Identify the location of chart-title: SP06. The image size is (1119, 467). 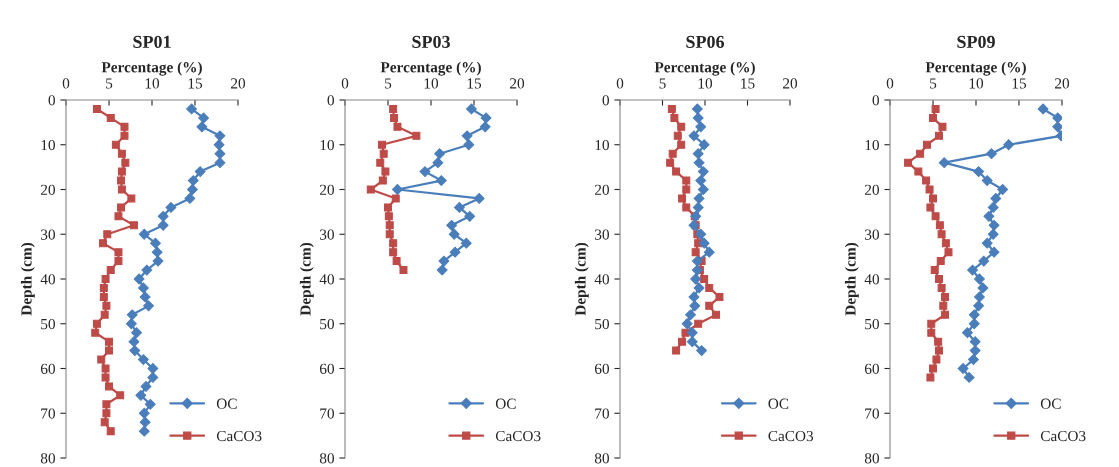
(705, 41).